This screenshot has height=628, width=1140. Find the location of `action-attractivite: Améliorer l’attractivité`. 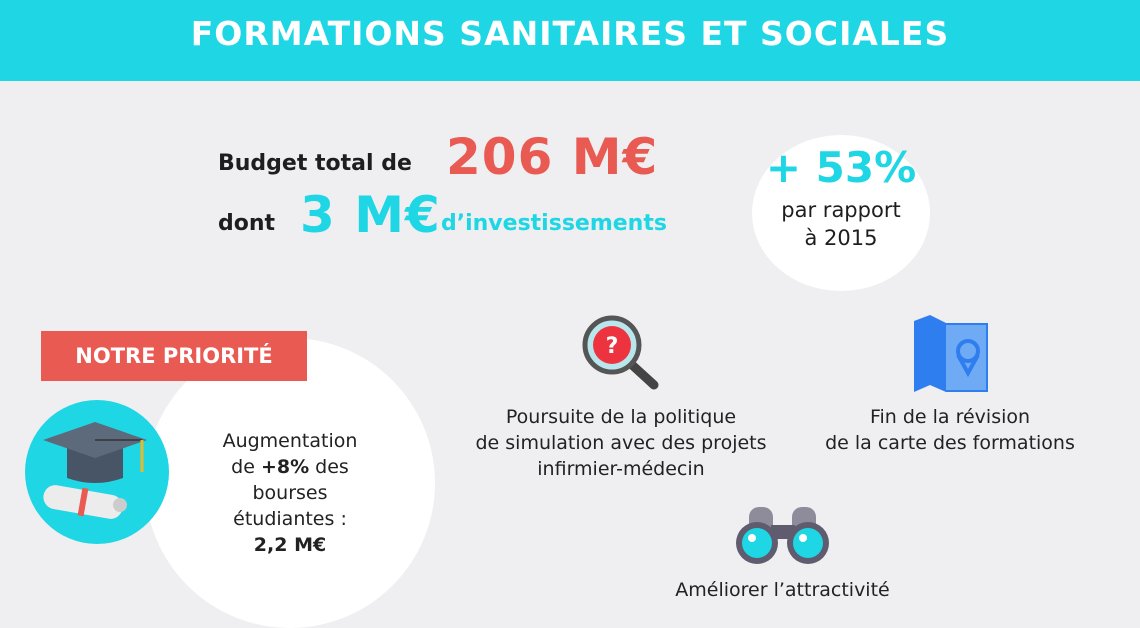

action-attractivite: Améliorer l’attractivité is located at coordinates (782, 590).